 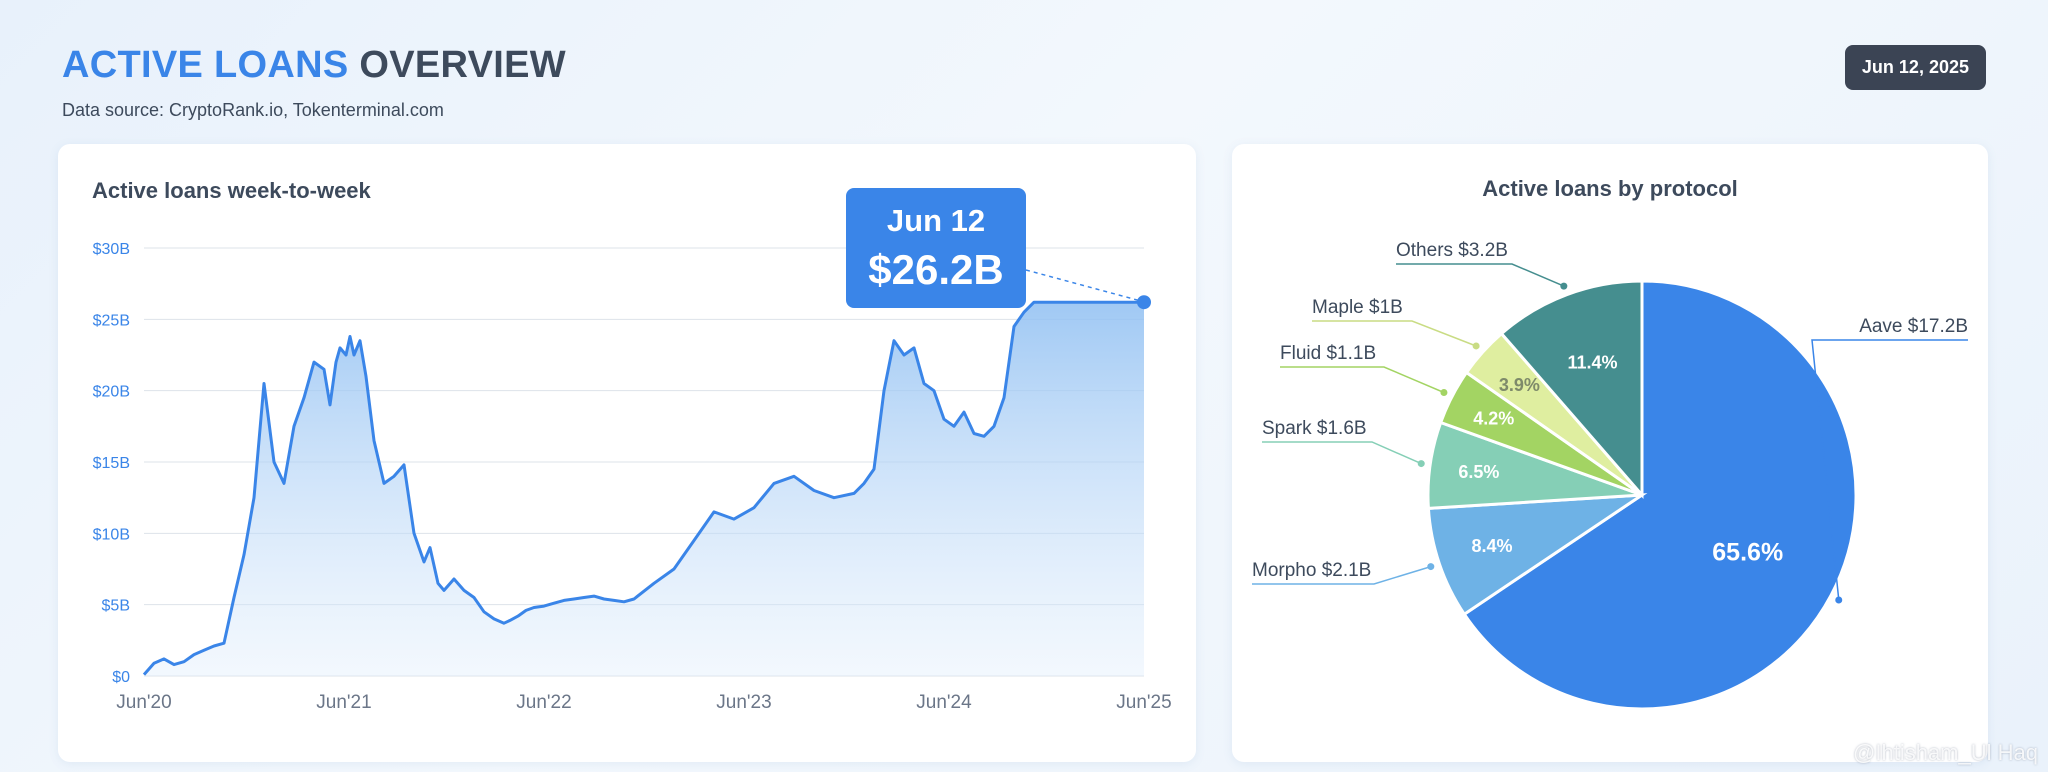 I want to click on title-rest: OVERVIEW, so click(x=462, y=65).